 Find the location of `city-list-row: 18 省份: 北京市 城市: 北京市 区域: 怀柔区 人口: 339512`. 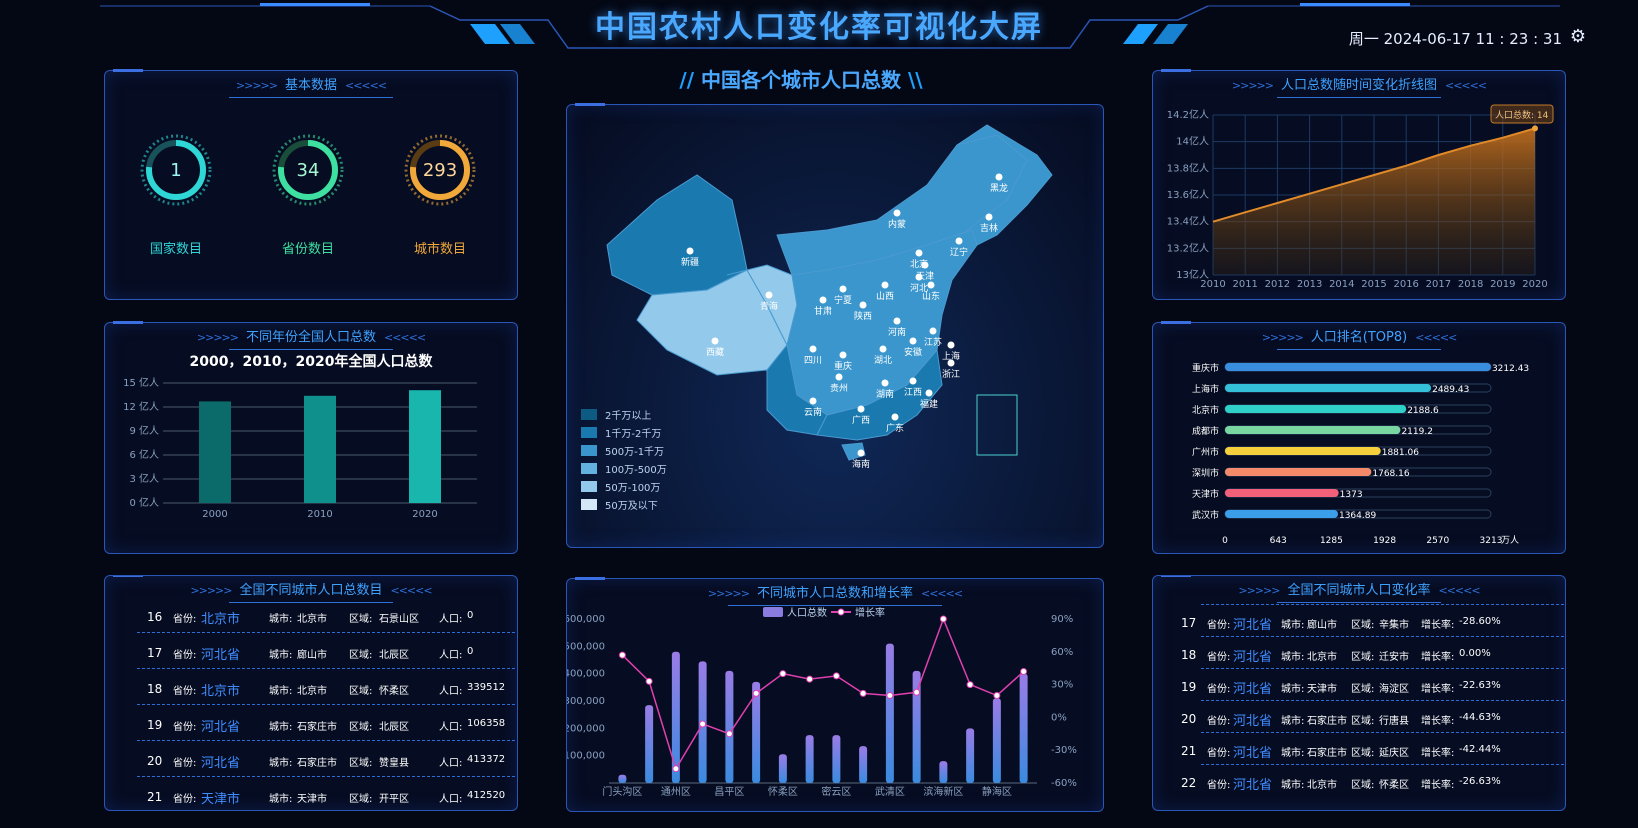

city-list-row: 18 省份: 北京市 城市: 北京市 区域: 怀柔区 人口: 339512 is located at coordinates (327, 687).